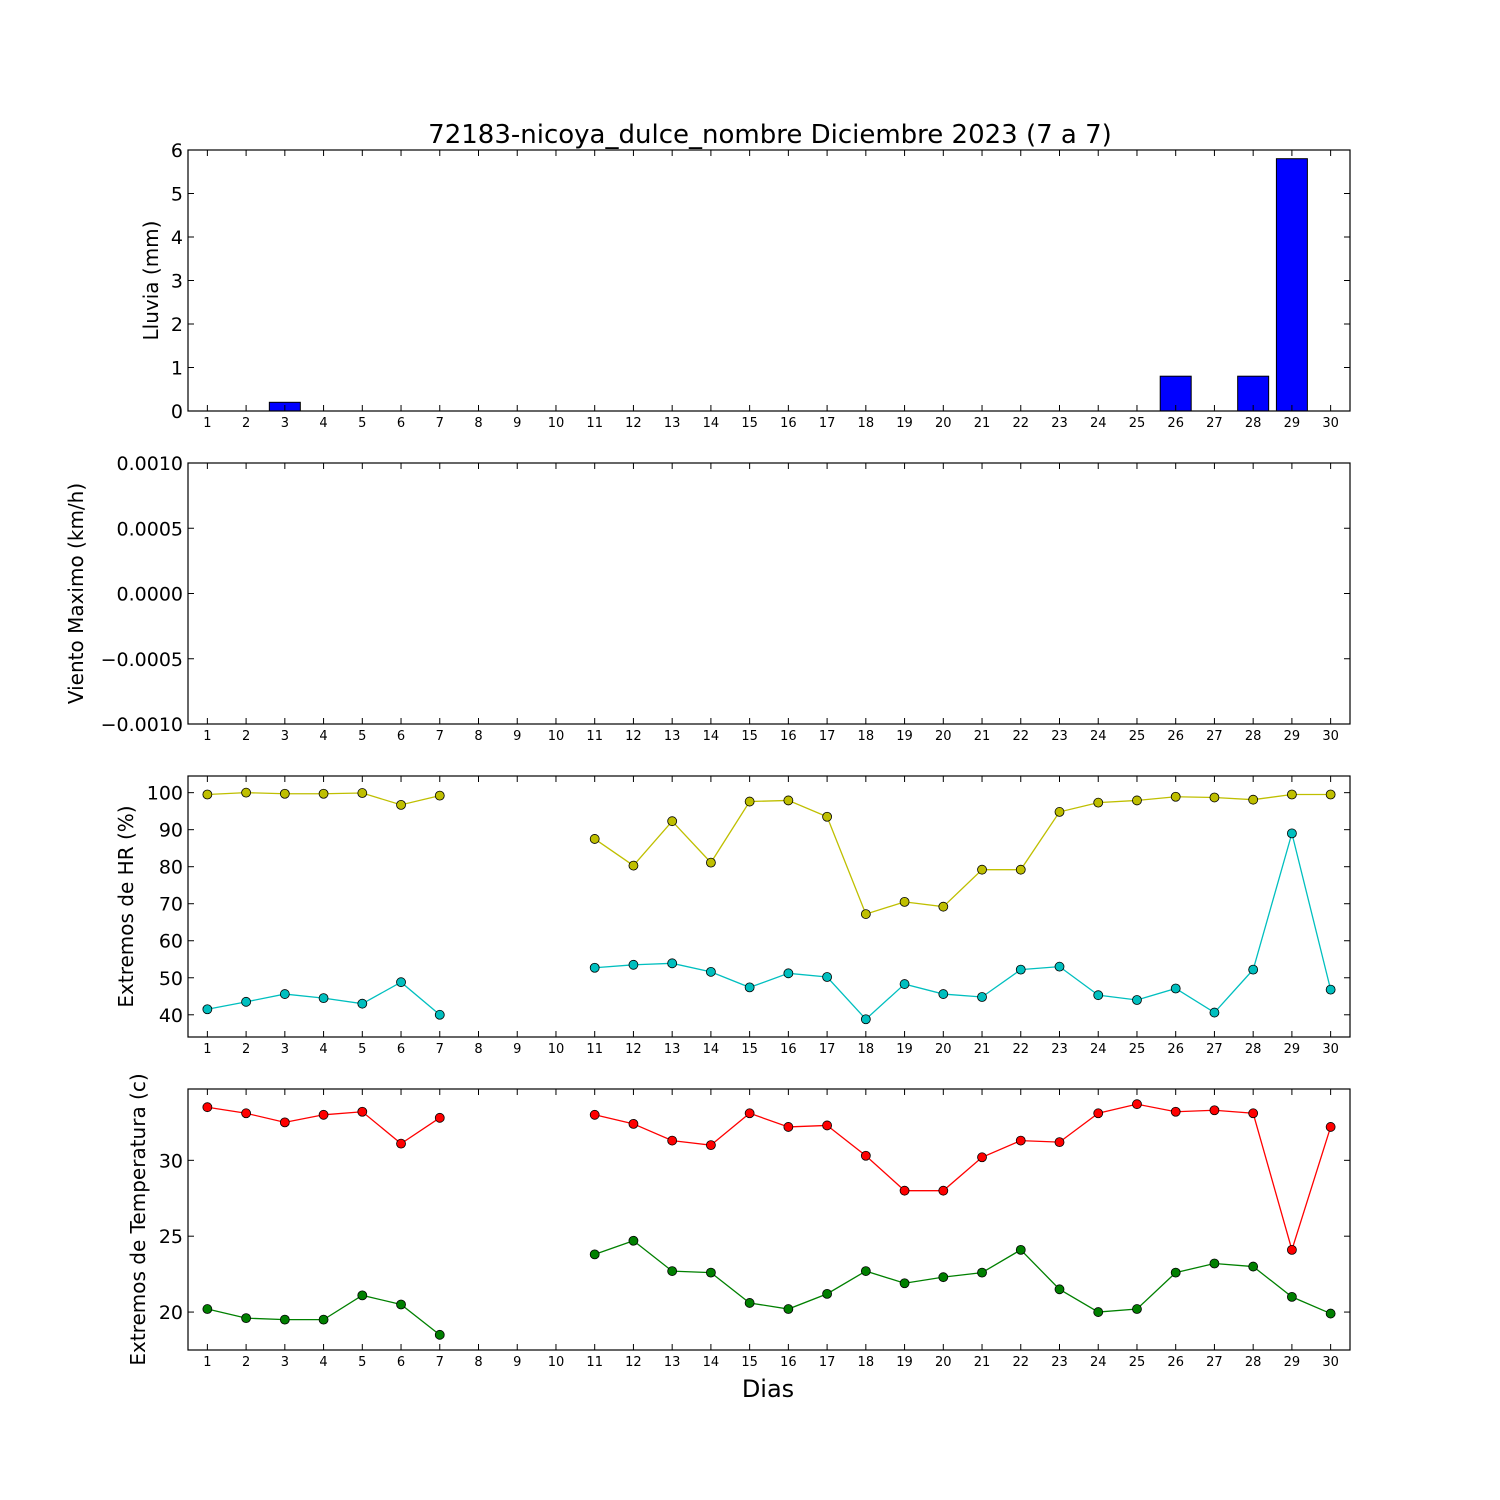 Image resolution: width=1500 pixels, height=1500 pixels. I want to click on x-tick-label: 28, so click(1253, 1362).